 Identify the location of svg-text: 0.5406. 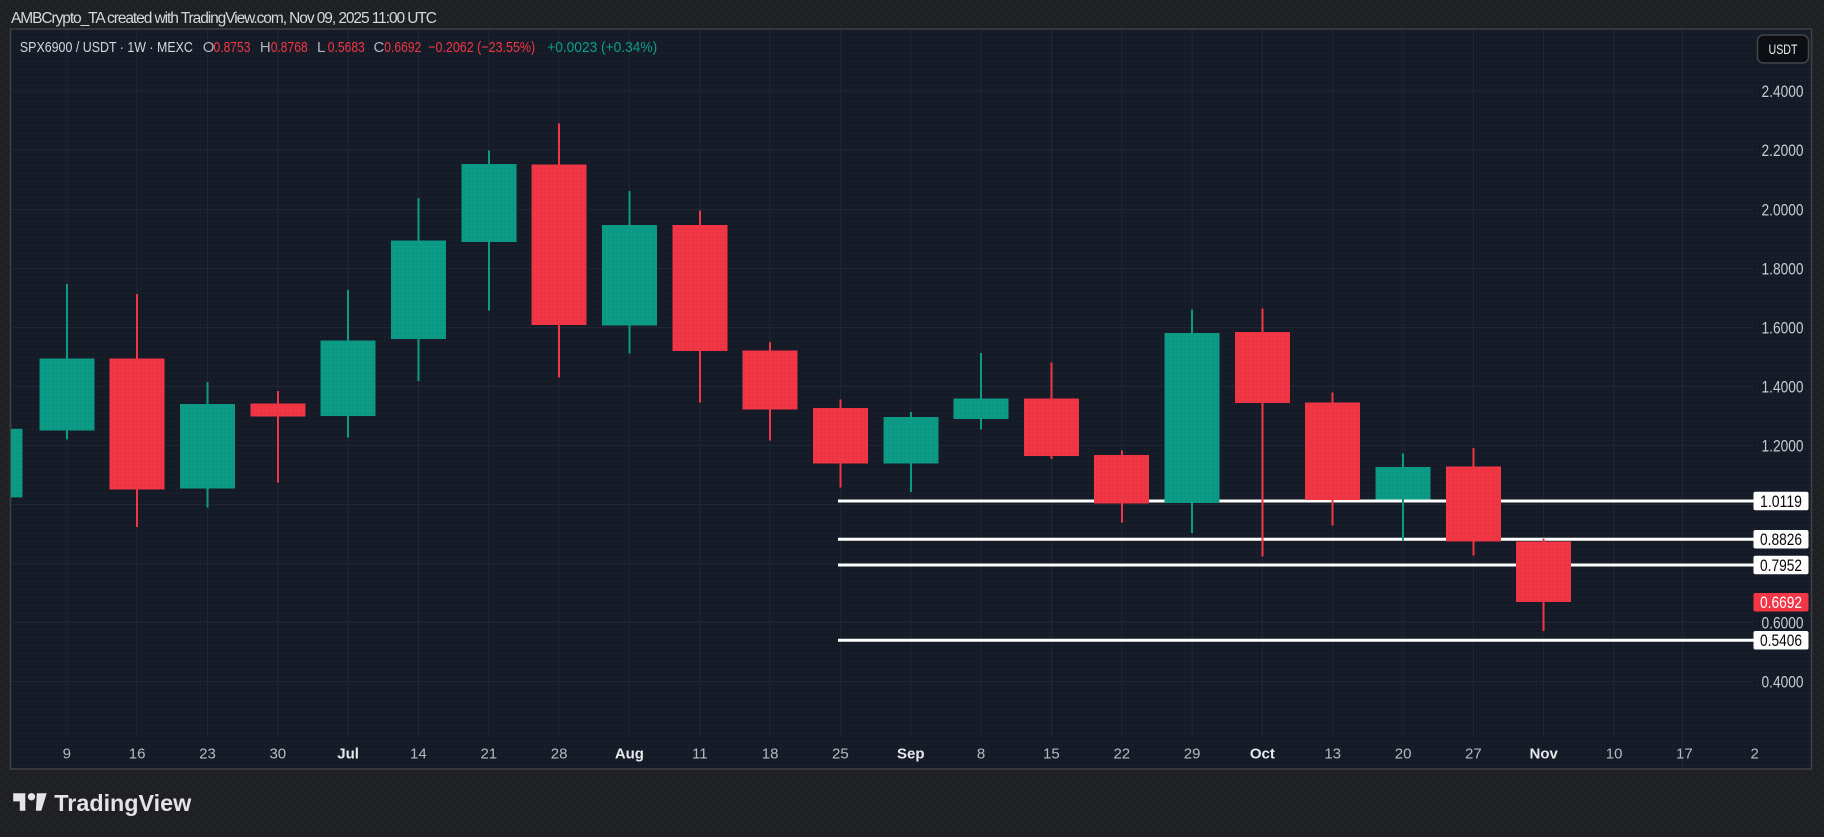
(1781, 641).